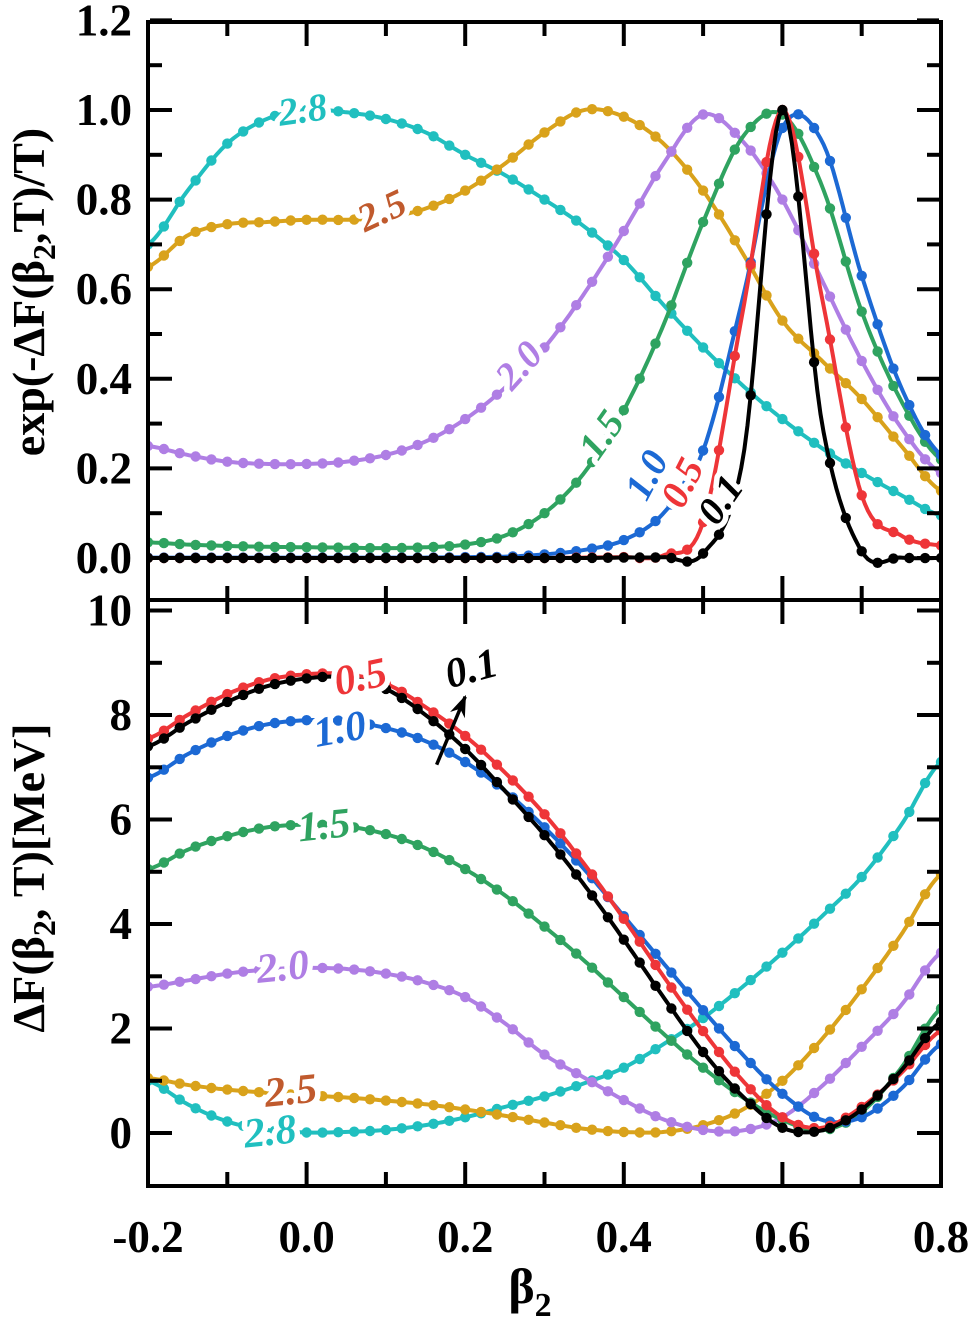 Image resolution: width=974 pixels, height=1318 pixels. I want to click on top-y-tick-label: 0.8, so click(104, 200).